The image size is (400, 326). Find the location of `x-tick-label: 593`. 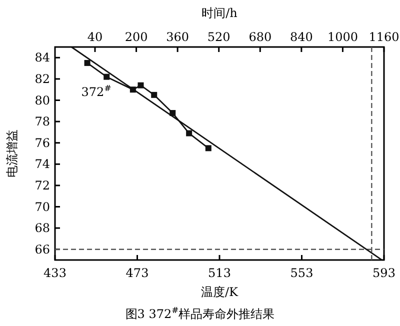

x-tick-label: 593 is located at coordinates (384, 273).